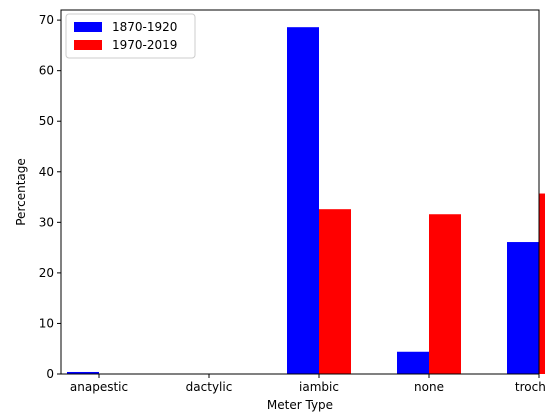 Image resolution: width=545 pixels, height=414 pixels. I want to click on y-tick-label: 0, so click(50, 374).